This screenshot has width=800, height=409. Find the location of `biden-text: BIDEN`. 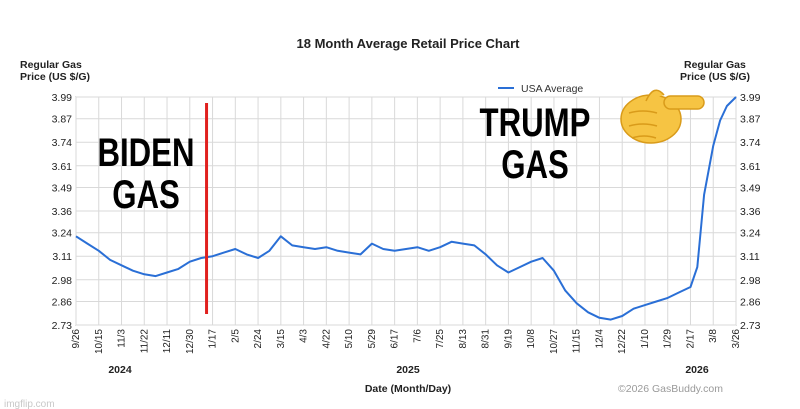

biden-text: BIDEN is located at coordinates (145, 152).